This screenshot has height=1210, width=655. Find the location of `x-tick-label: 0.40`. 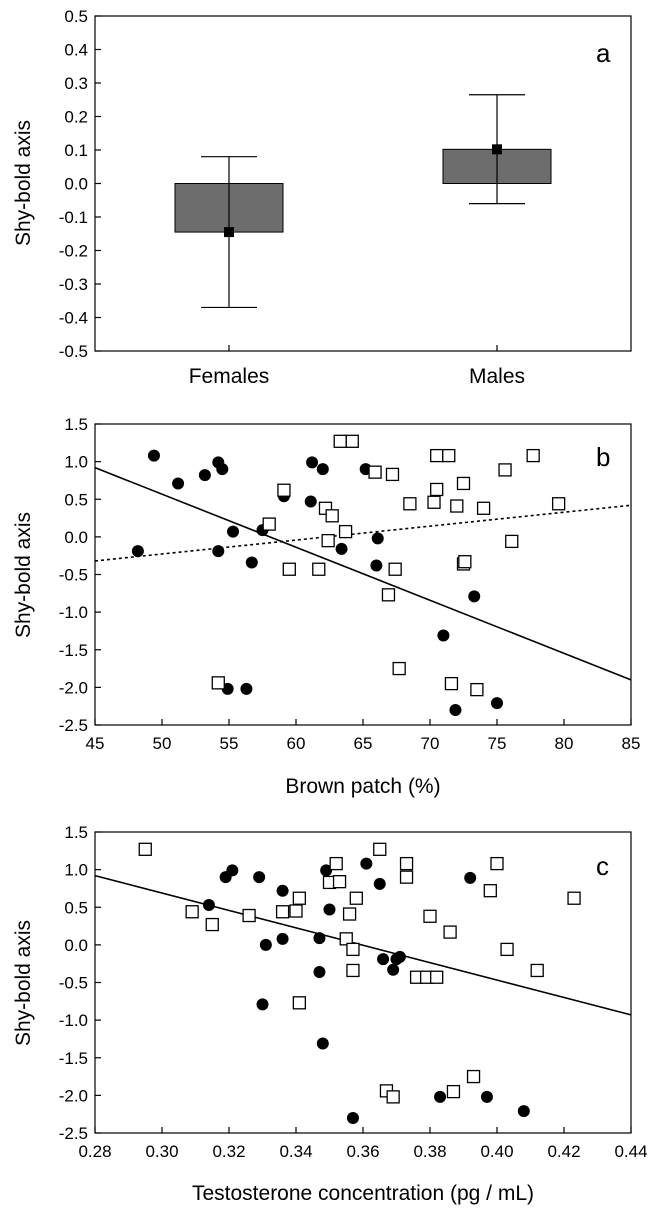

x-tick-label: 0.40 is located at coordinates (496, 1151).